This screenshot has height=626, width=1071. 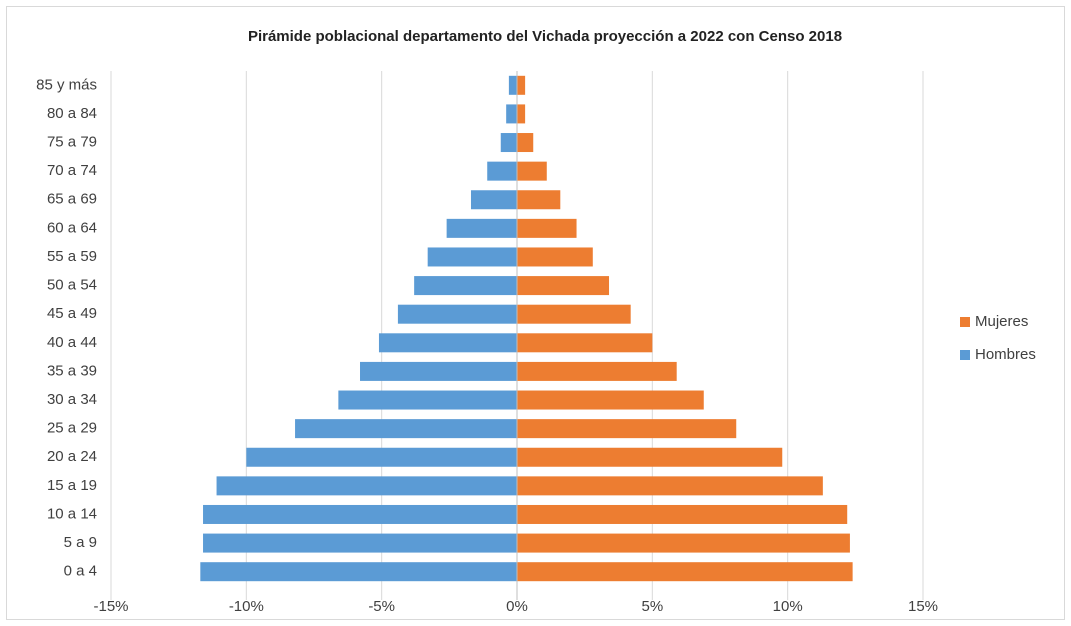 What do you see at coordinates (72, 113) in the screenshot?
I see `y-tick-label: 80 a 84` at bounding box center [72, 113].